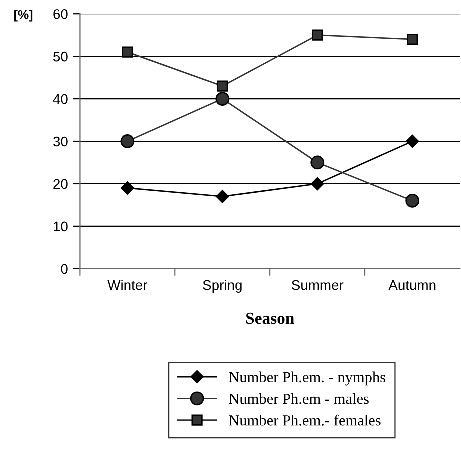 Image resolution: width=461 pixels, height=455 pixels. What do you see at coordinates (61, 227) in the screenshot?
I see `y-tick-label: 10` at bounding box center [61, 227].